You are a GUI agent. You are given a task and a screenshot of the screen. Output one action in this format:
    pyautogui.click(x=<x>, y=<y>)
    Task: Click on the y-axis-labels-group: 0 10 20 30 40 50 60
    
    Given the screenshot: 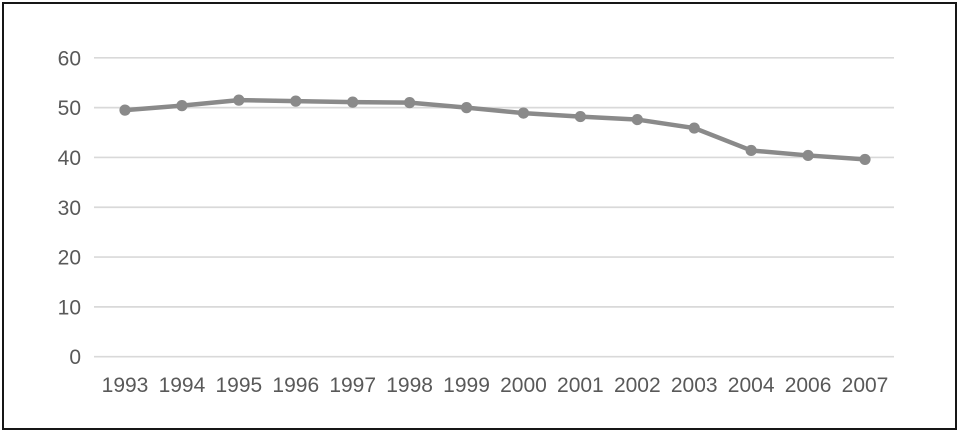 What is the action you would take?
    pyautogui.click(x=69, y=208)
    